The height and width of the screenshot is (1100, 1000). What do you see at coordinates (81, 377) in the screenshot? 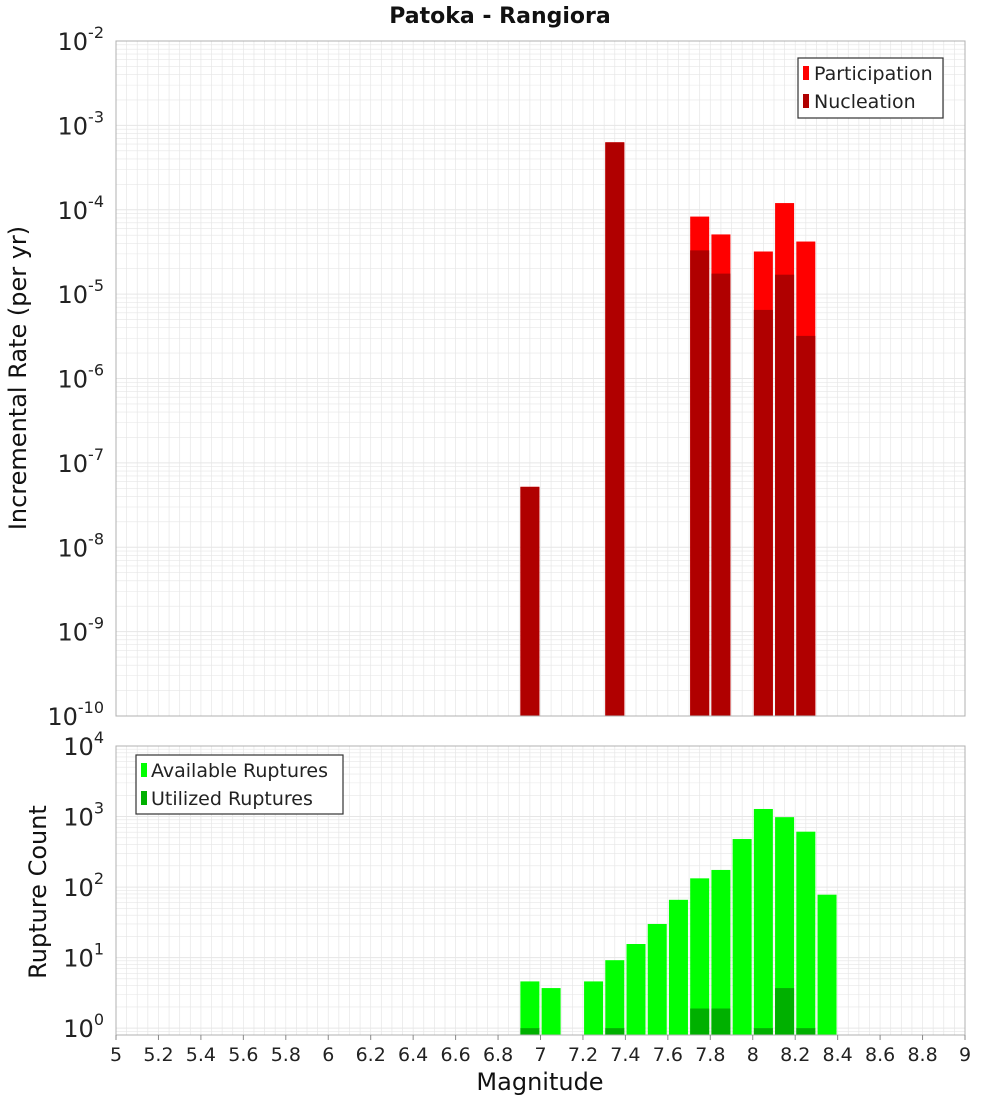
I see `top-y-tick-label: 10⁻⁶` at bounding box center [81, 377].